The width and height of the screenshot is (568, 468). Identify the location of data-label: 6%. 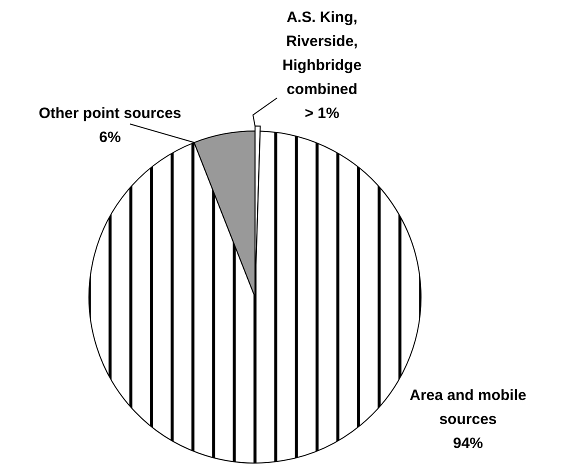
(110, 137).